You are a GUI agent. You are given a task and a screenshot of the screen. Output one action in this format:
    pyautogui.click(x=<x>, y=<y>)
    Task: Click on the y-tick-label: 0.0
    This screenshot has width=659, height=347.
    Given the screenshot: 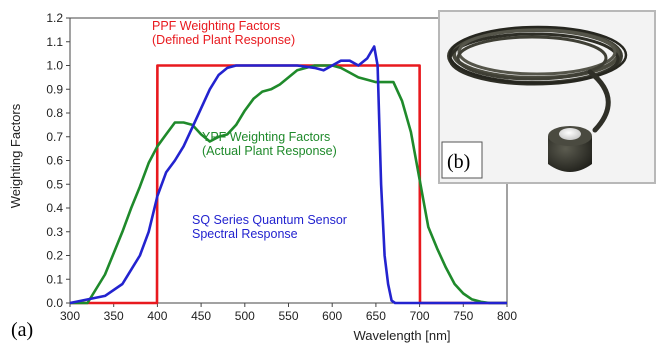 What is the action you would take?
    pyautogui.click(x=54, y=303)
    